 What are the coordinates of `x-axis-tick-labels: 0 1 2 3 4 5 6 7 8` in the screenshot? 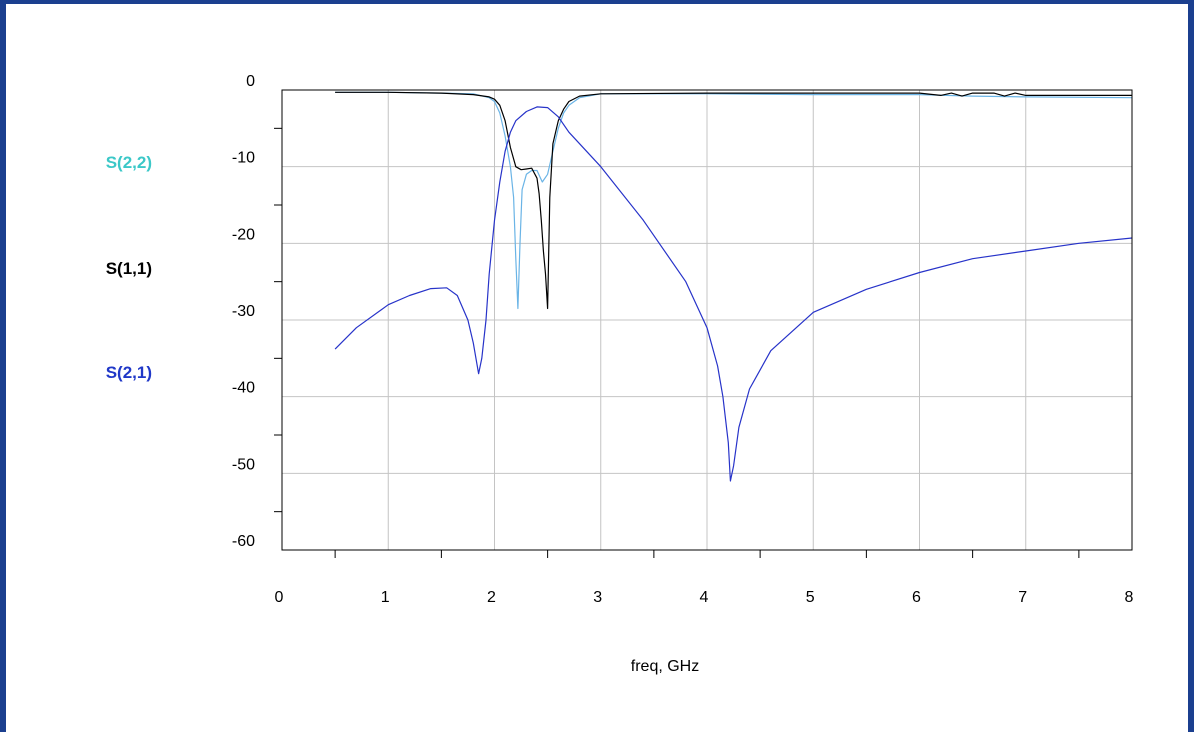 It's located at (704, 597).